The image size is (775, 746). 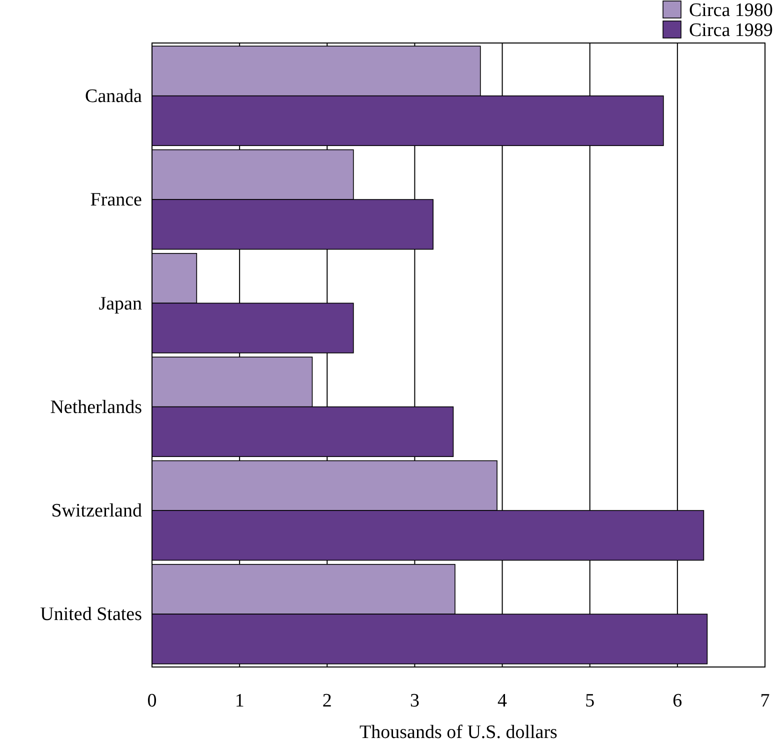 I want to click on legend-label: Circa 1980, so click(x=731, y=10).